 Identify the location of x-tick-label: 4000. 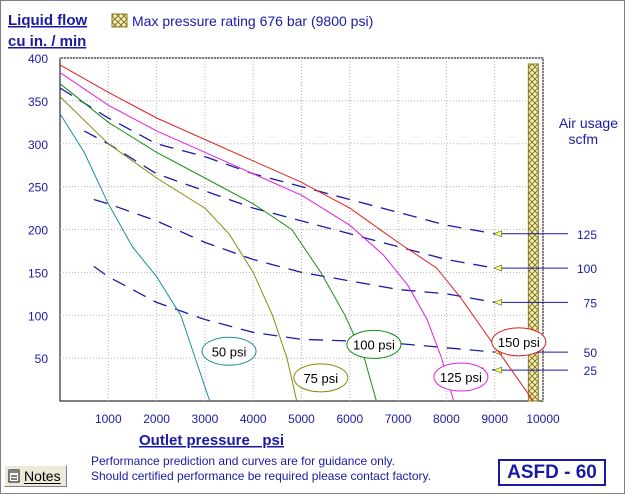
(253, 419).